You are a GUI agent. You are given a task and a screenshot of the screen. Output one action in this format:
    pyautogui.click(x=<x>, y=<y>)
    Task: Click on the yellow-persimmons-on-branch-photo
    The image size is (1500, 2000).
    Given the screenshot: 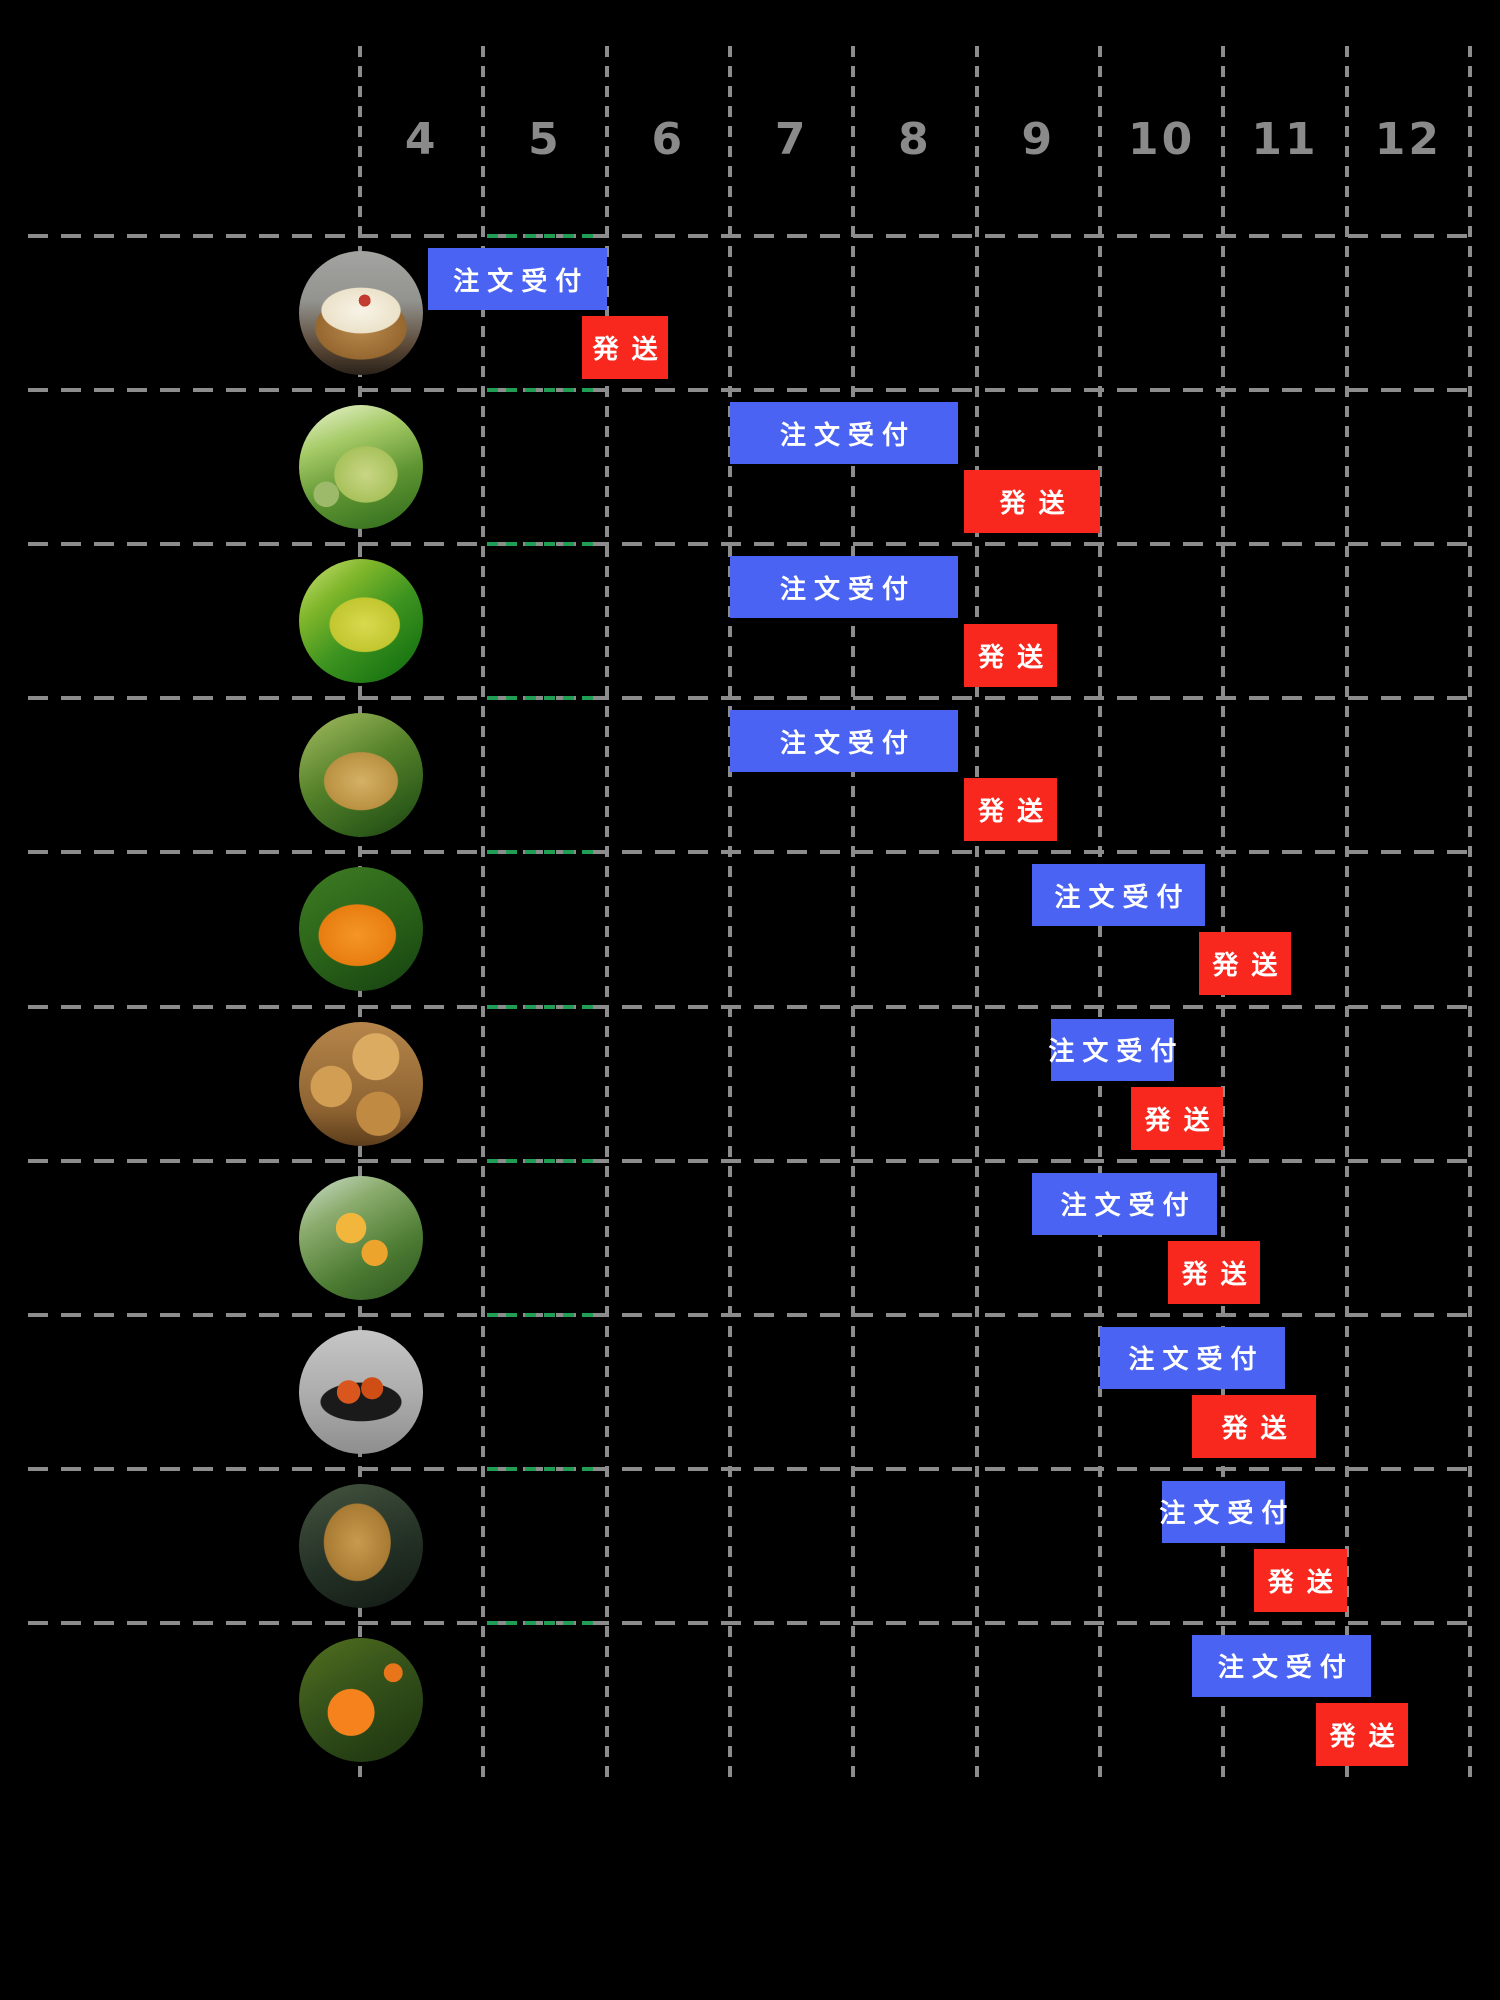 What is the action you would take?
    pyautogui.click(x=361, y=1237)
    